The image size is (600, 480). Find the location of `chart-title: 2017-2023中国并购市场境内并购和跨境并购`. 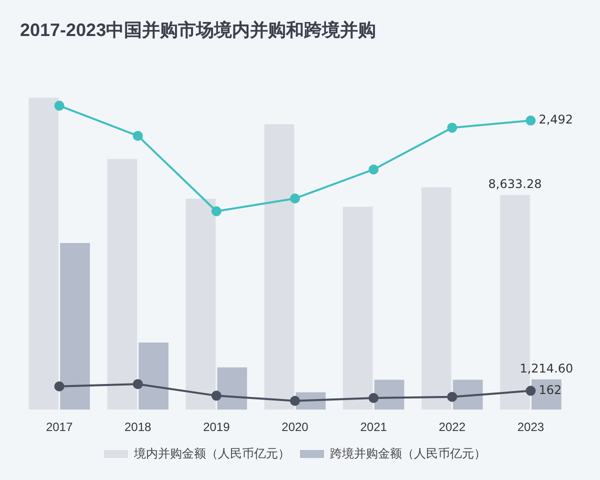

chart-title: 2017-2023中国并购市场境内并购和跨境并购 is located at coordinates (198, 30).